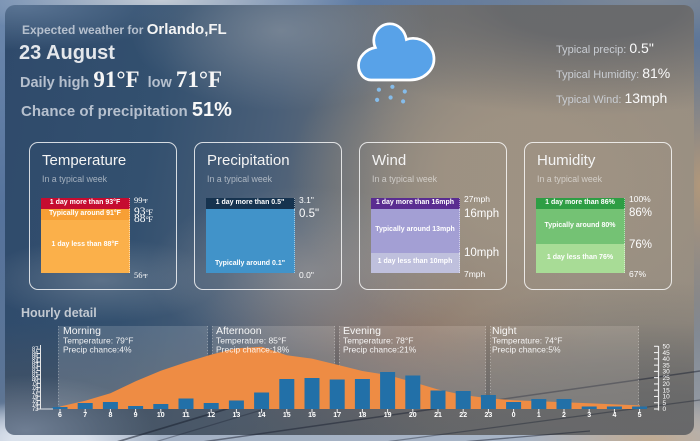 The image size is (700, 441). I want to click on svg-text: 40, so click(667, 359).